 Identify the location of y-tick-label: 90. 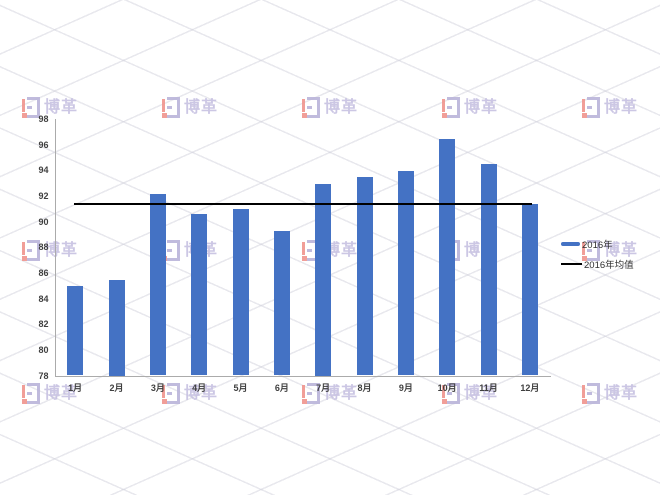
(43, 221).